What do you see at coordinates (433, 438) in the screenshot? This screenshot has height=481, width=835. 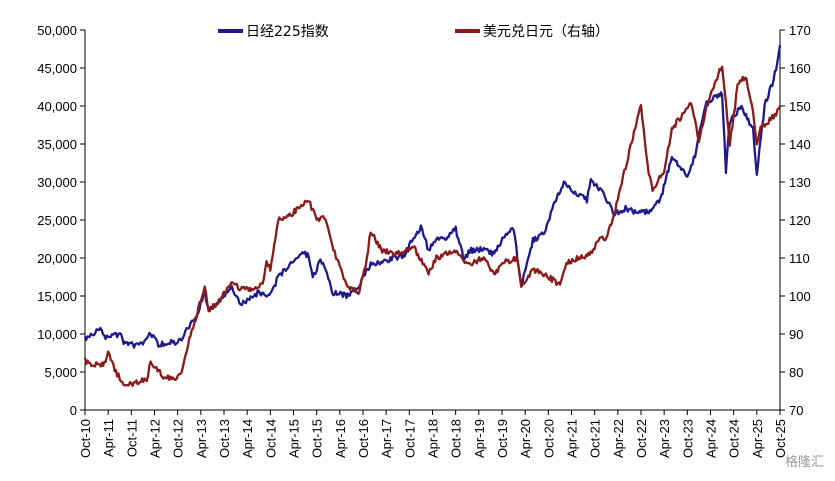 I see `x-tick-label: Apr-18` at bounding box center [433, 438].